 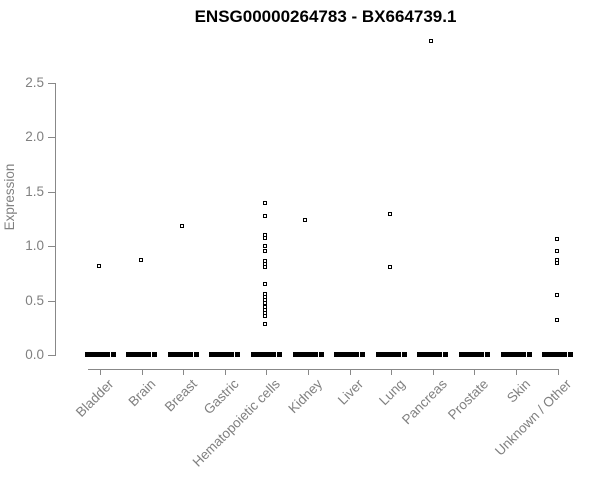 What do you see at coordinates (34, 246) in the screenshot?
I see `y-tick-label: 1.0` at bounding box center [34, 246].